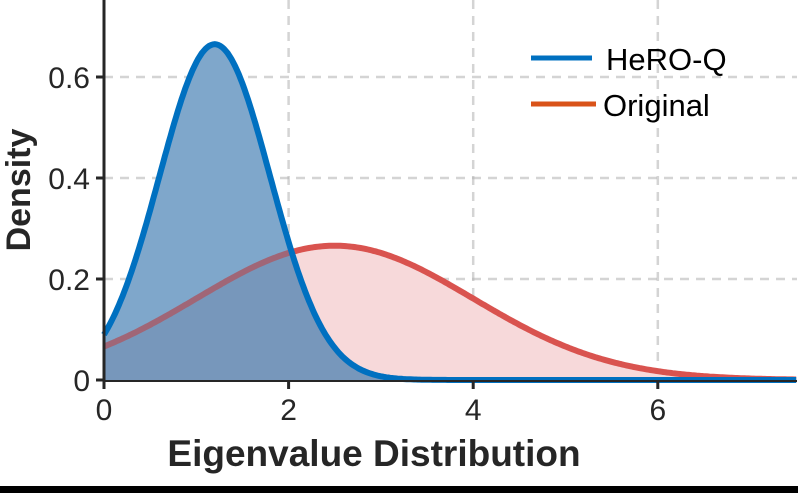 The height and width of the screenshot is (493, 798). What do you see at coordinates (561, 58) in the screenshot?
I see `legend-swatch-hero-q` at bounding box center [561, 58].